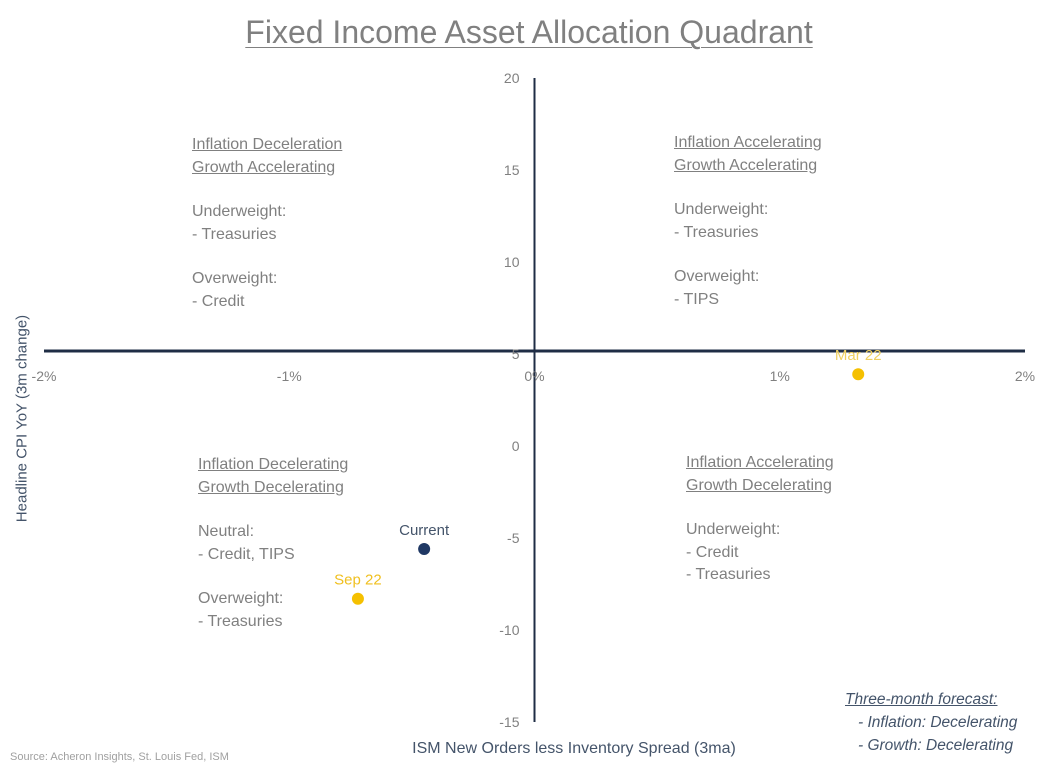  I want to click on quadrant-text: - TIPS, so click(697, 299).